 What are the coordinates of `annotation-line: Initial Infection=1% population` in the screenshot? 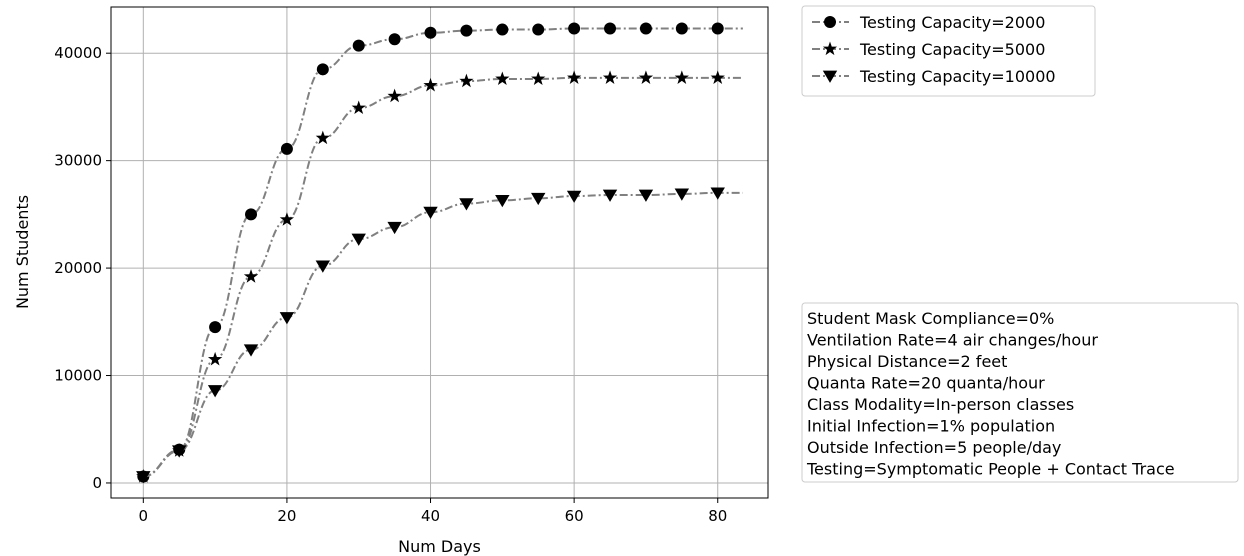 It's located at (931, 426).